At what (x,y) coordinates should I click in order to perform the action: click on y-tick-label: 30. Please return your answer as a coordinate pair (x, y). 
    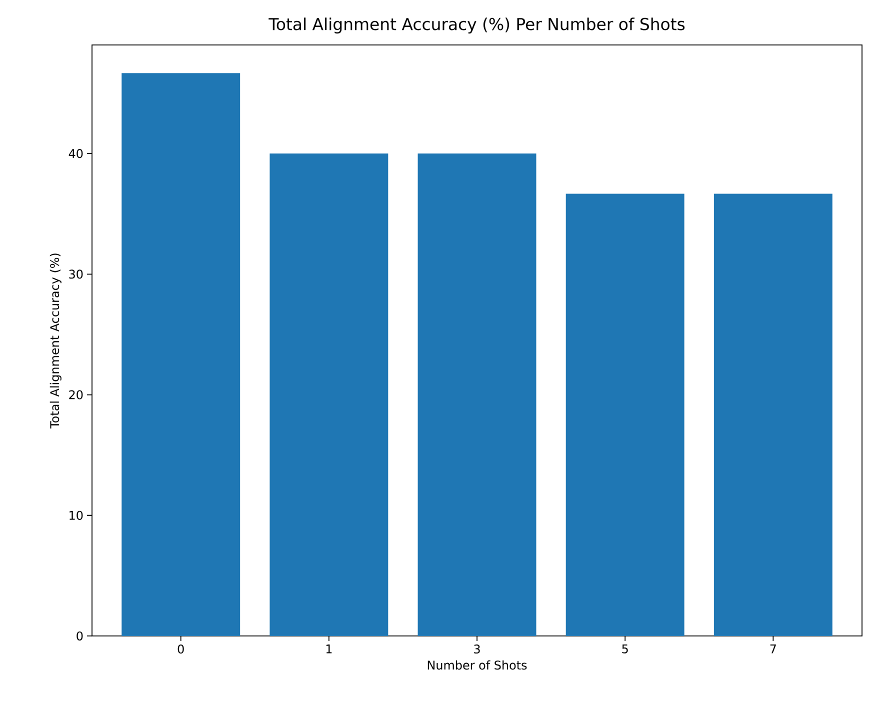
    Looking at the image, I should click on (76, 274).